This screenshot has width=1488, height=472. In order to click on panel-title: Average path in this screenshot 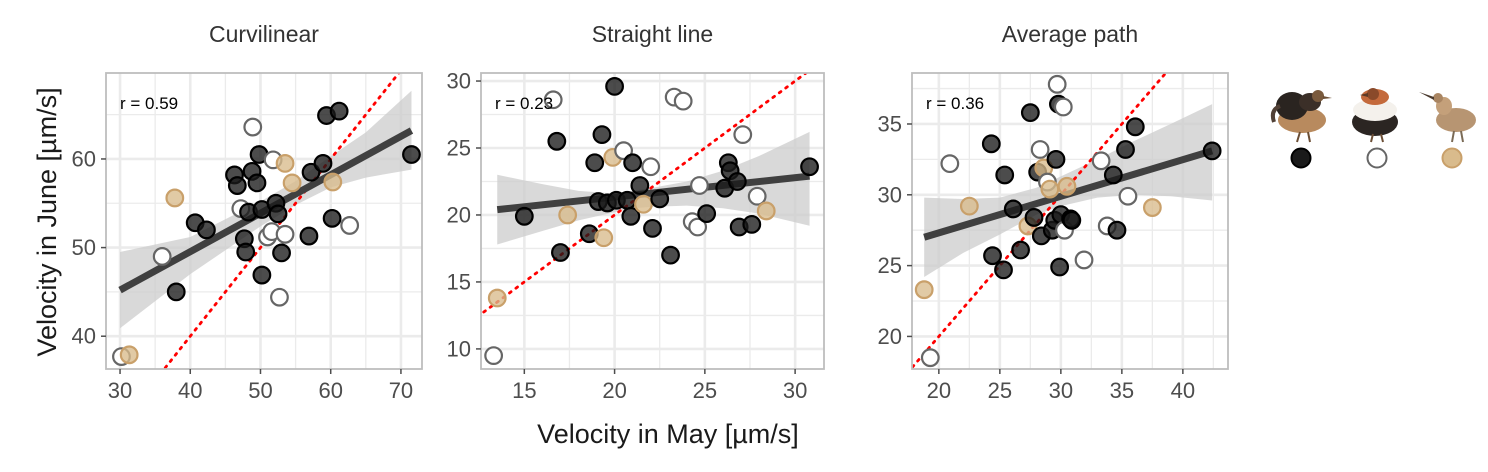, I will do `click(1070, 34)`.